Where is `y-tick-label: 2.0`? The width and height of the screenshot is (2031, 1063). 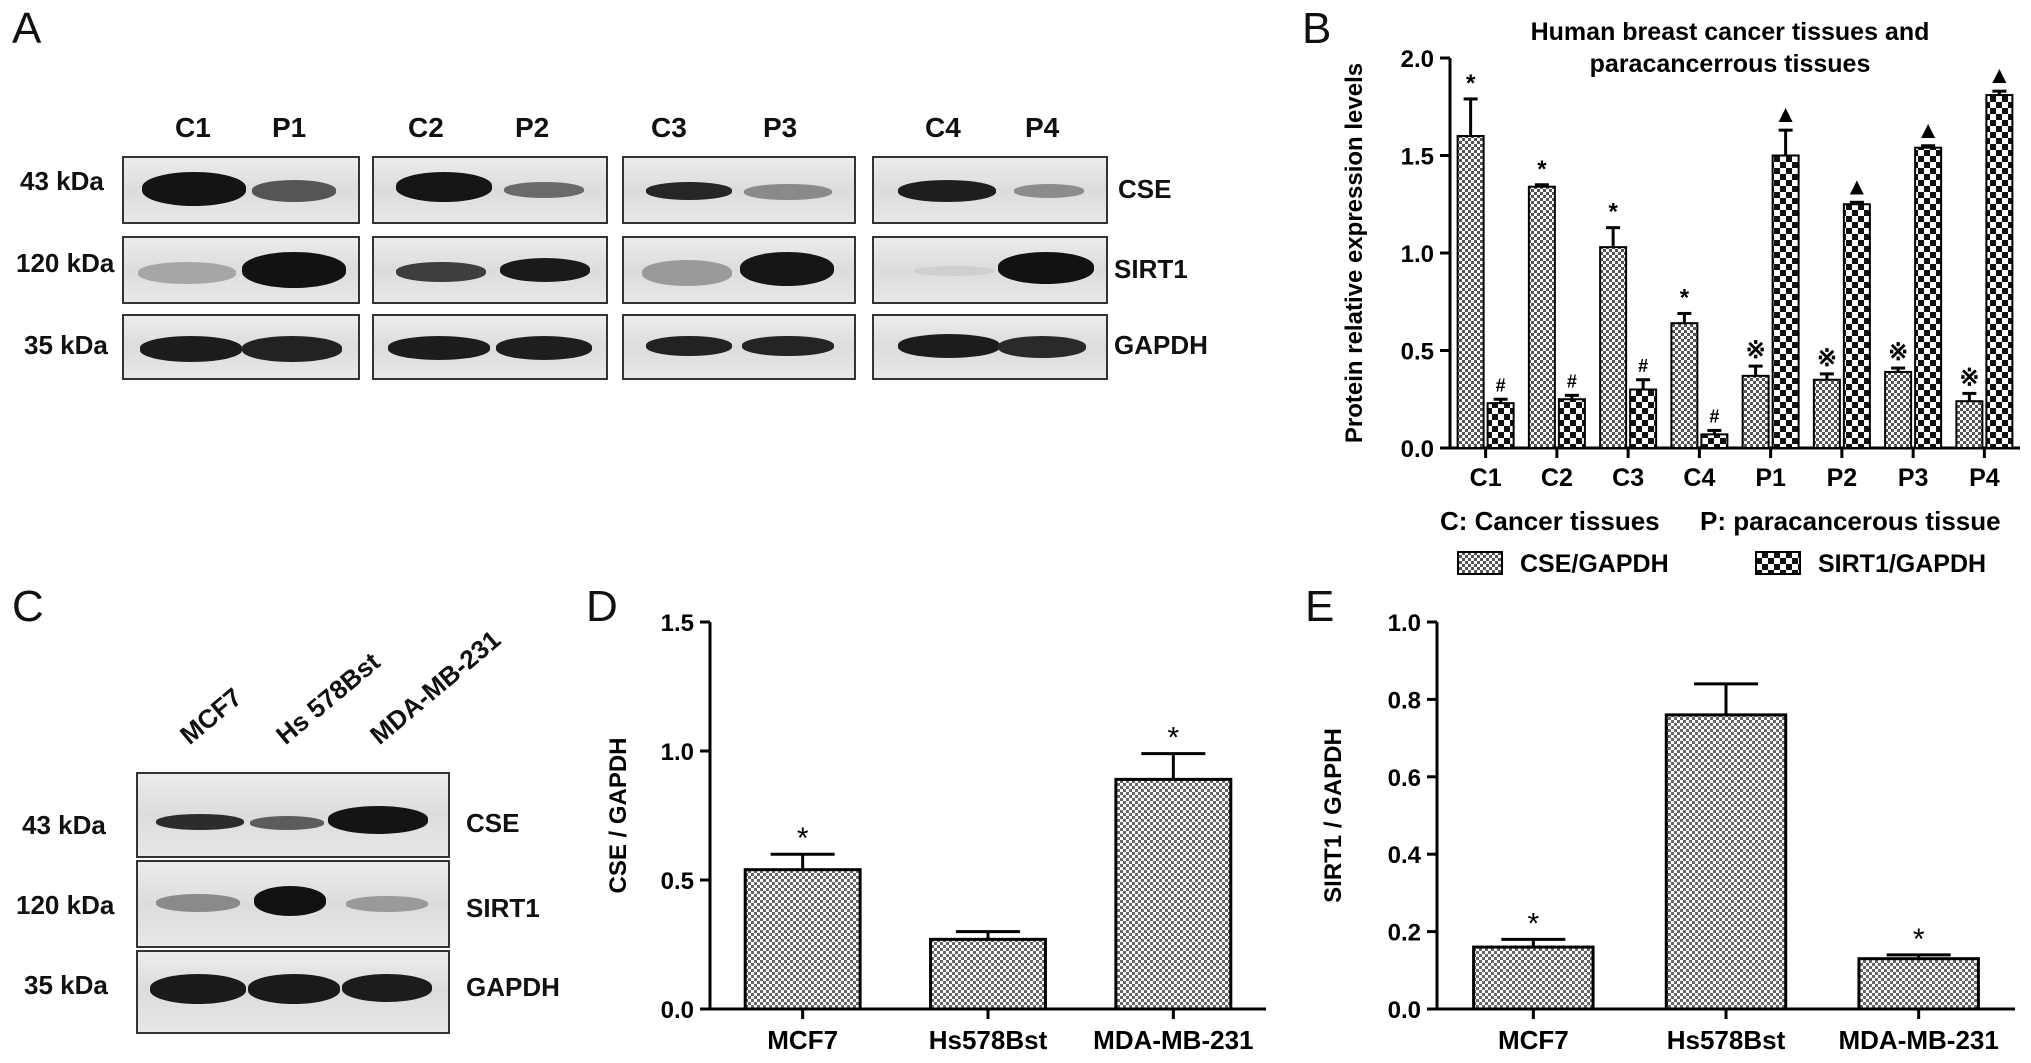 y-tick-label: 2.0 is located at coordinates (1417, 59).